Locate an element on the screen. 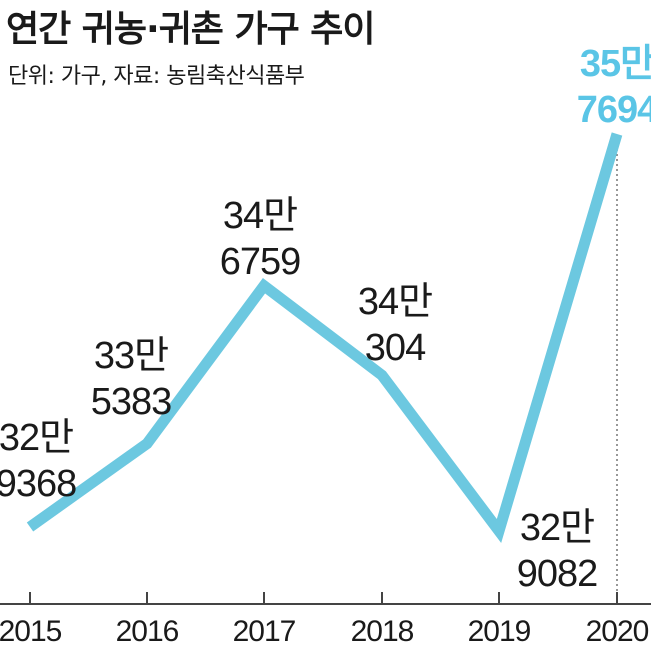  data-label-rest: 5383 is located at coordinates (131, 402).